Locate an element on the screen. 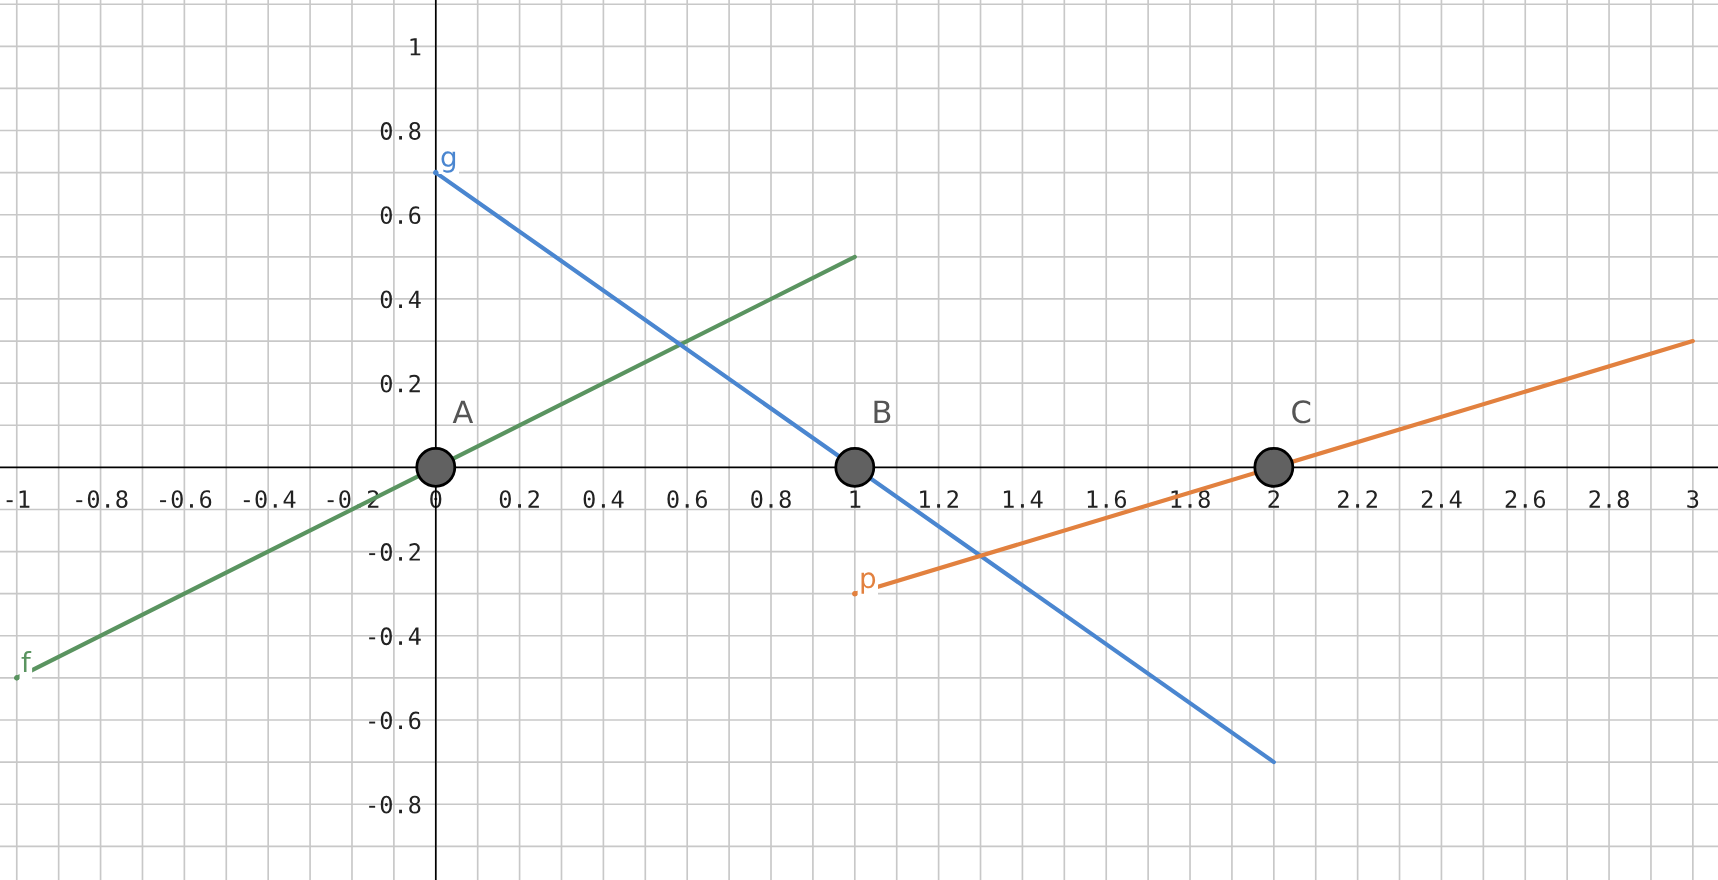 This screenshot has height=880, width=1718. x-tick-label: 3 is located at coordinates (1693, 499).